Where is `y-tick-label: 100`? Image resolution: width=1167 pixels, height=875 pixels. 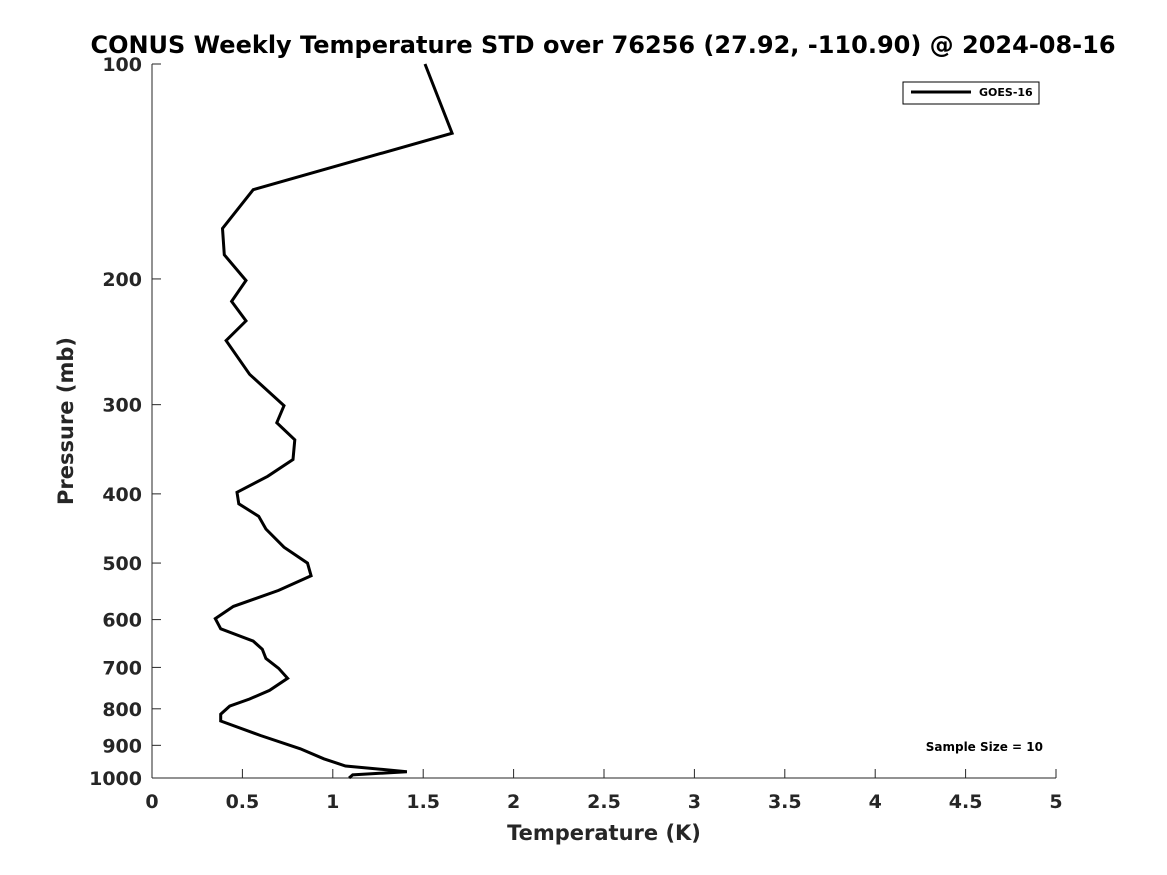 y-tick-label: 100 is located at coordinates (122, 65).